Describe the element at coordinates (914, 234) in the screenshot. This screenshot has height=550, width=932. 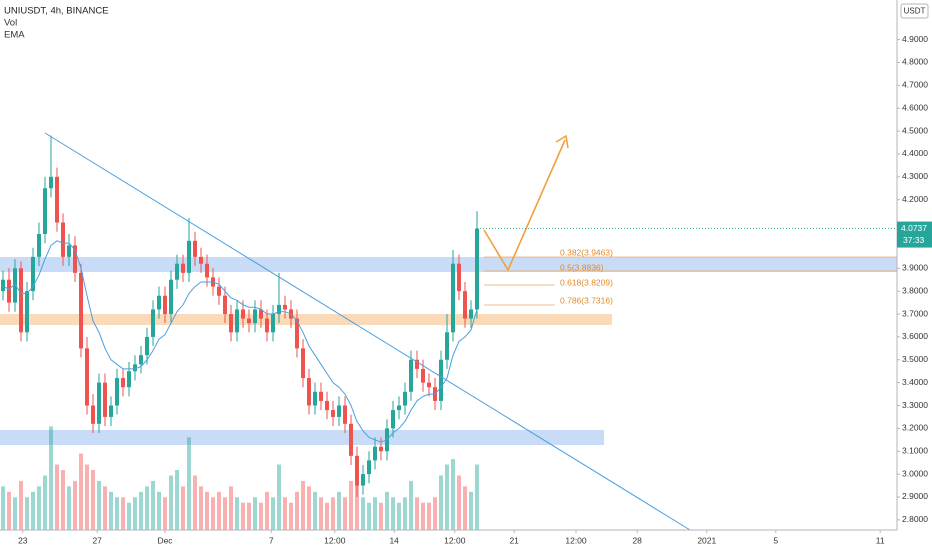
I see `last-price-badge` at that location.